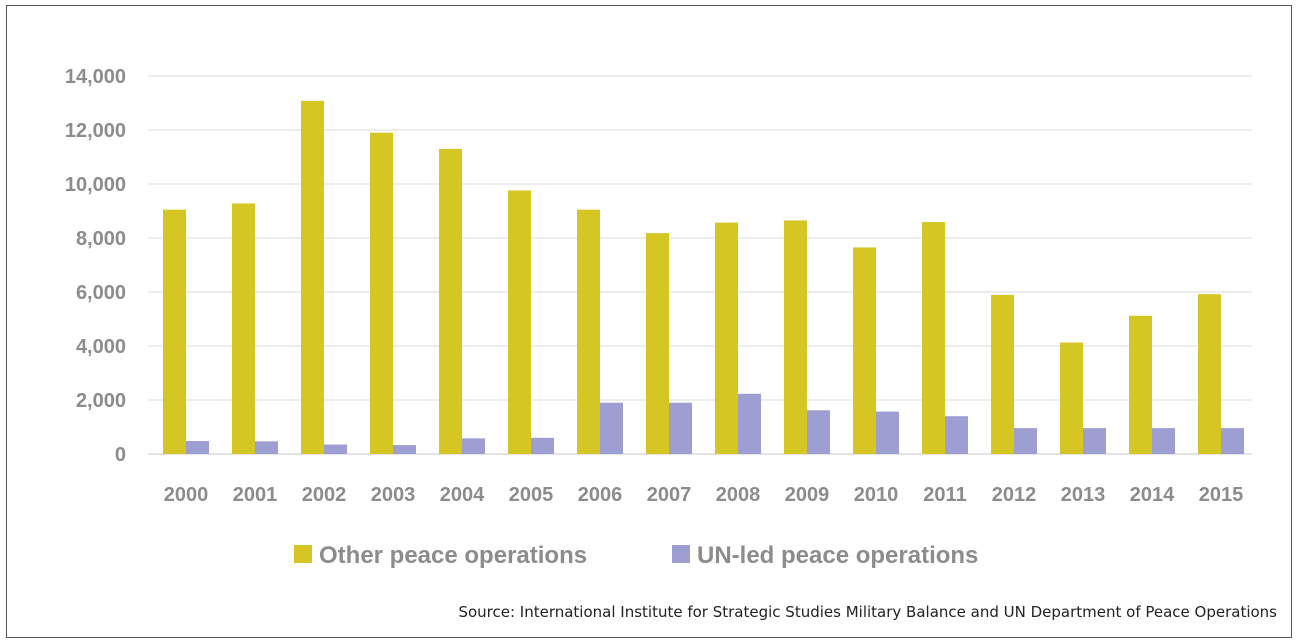 Image resolution: width=1298 pixels, height=643 pixels. I want to click on x-tick-label: 2014, so click(1152, 495).